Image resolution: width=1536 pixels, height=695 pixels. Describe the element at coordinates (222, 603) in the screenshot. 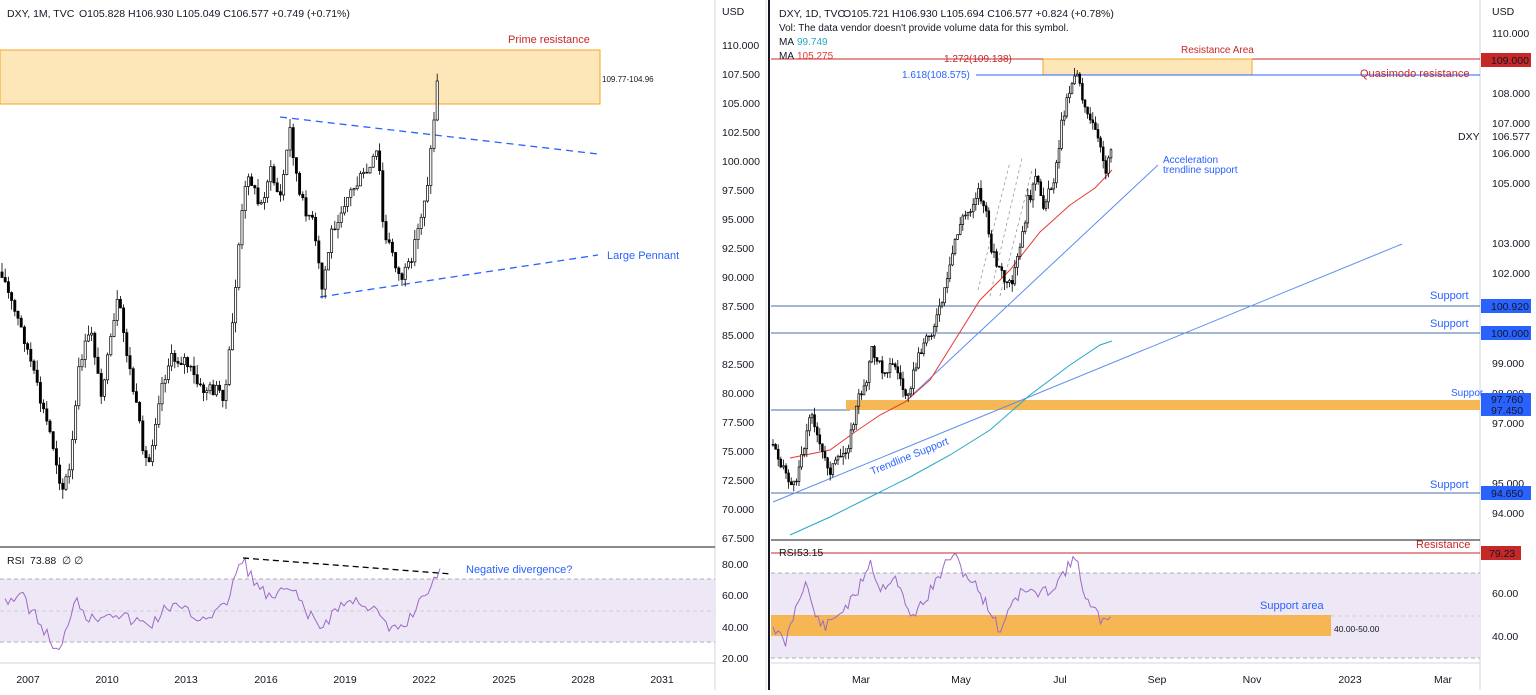

I see `left-rsi-line` at that location.